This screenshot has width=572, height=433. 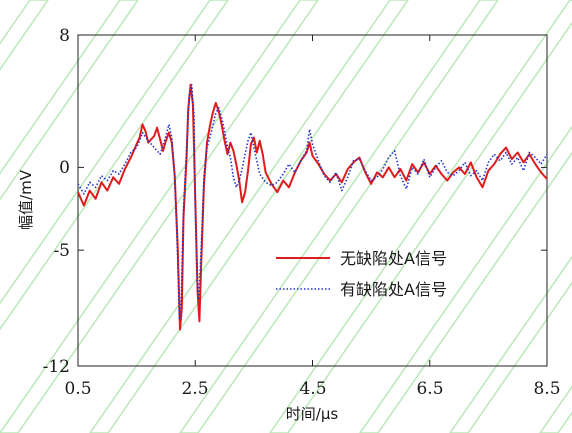 I want to click on x-tick-label: 0.5, so click(x=77, y=389).